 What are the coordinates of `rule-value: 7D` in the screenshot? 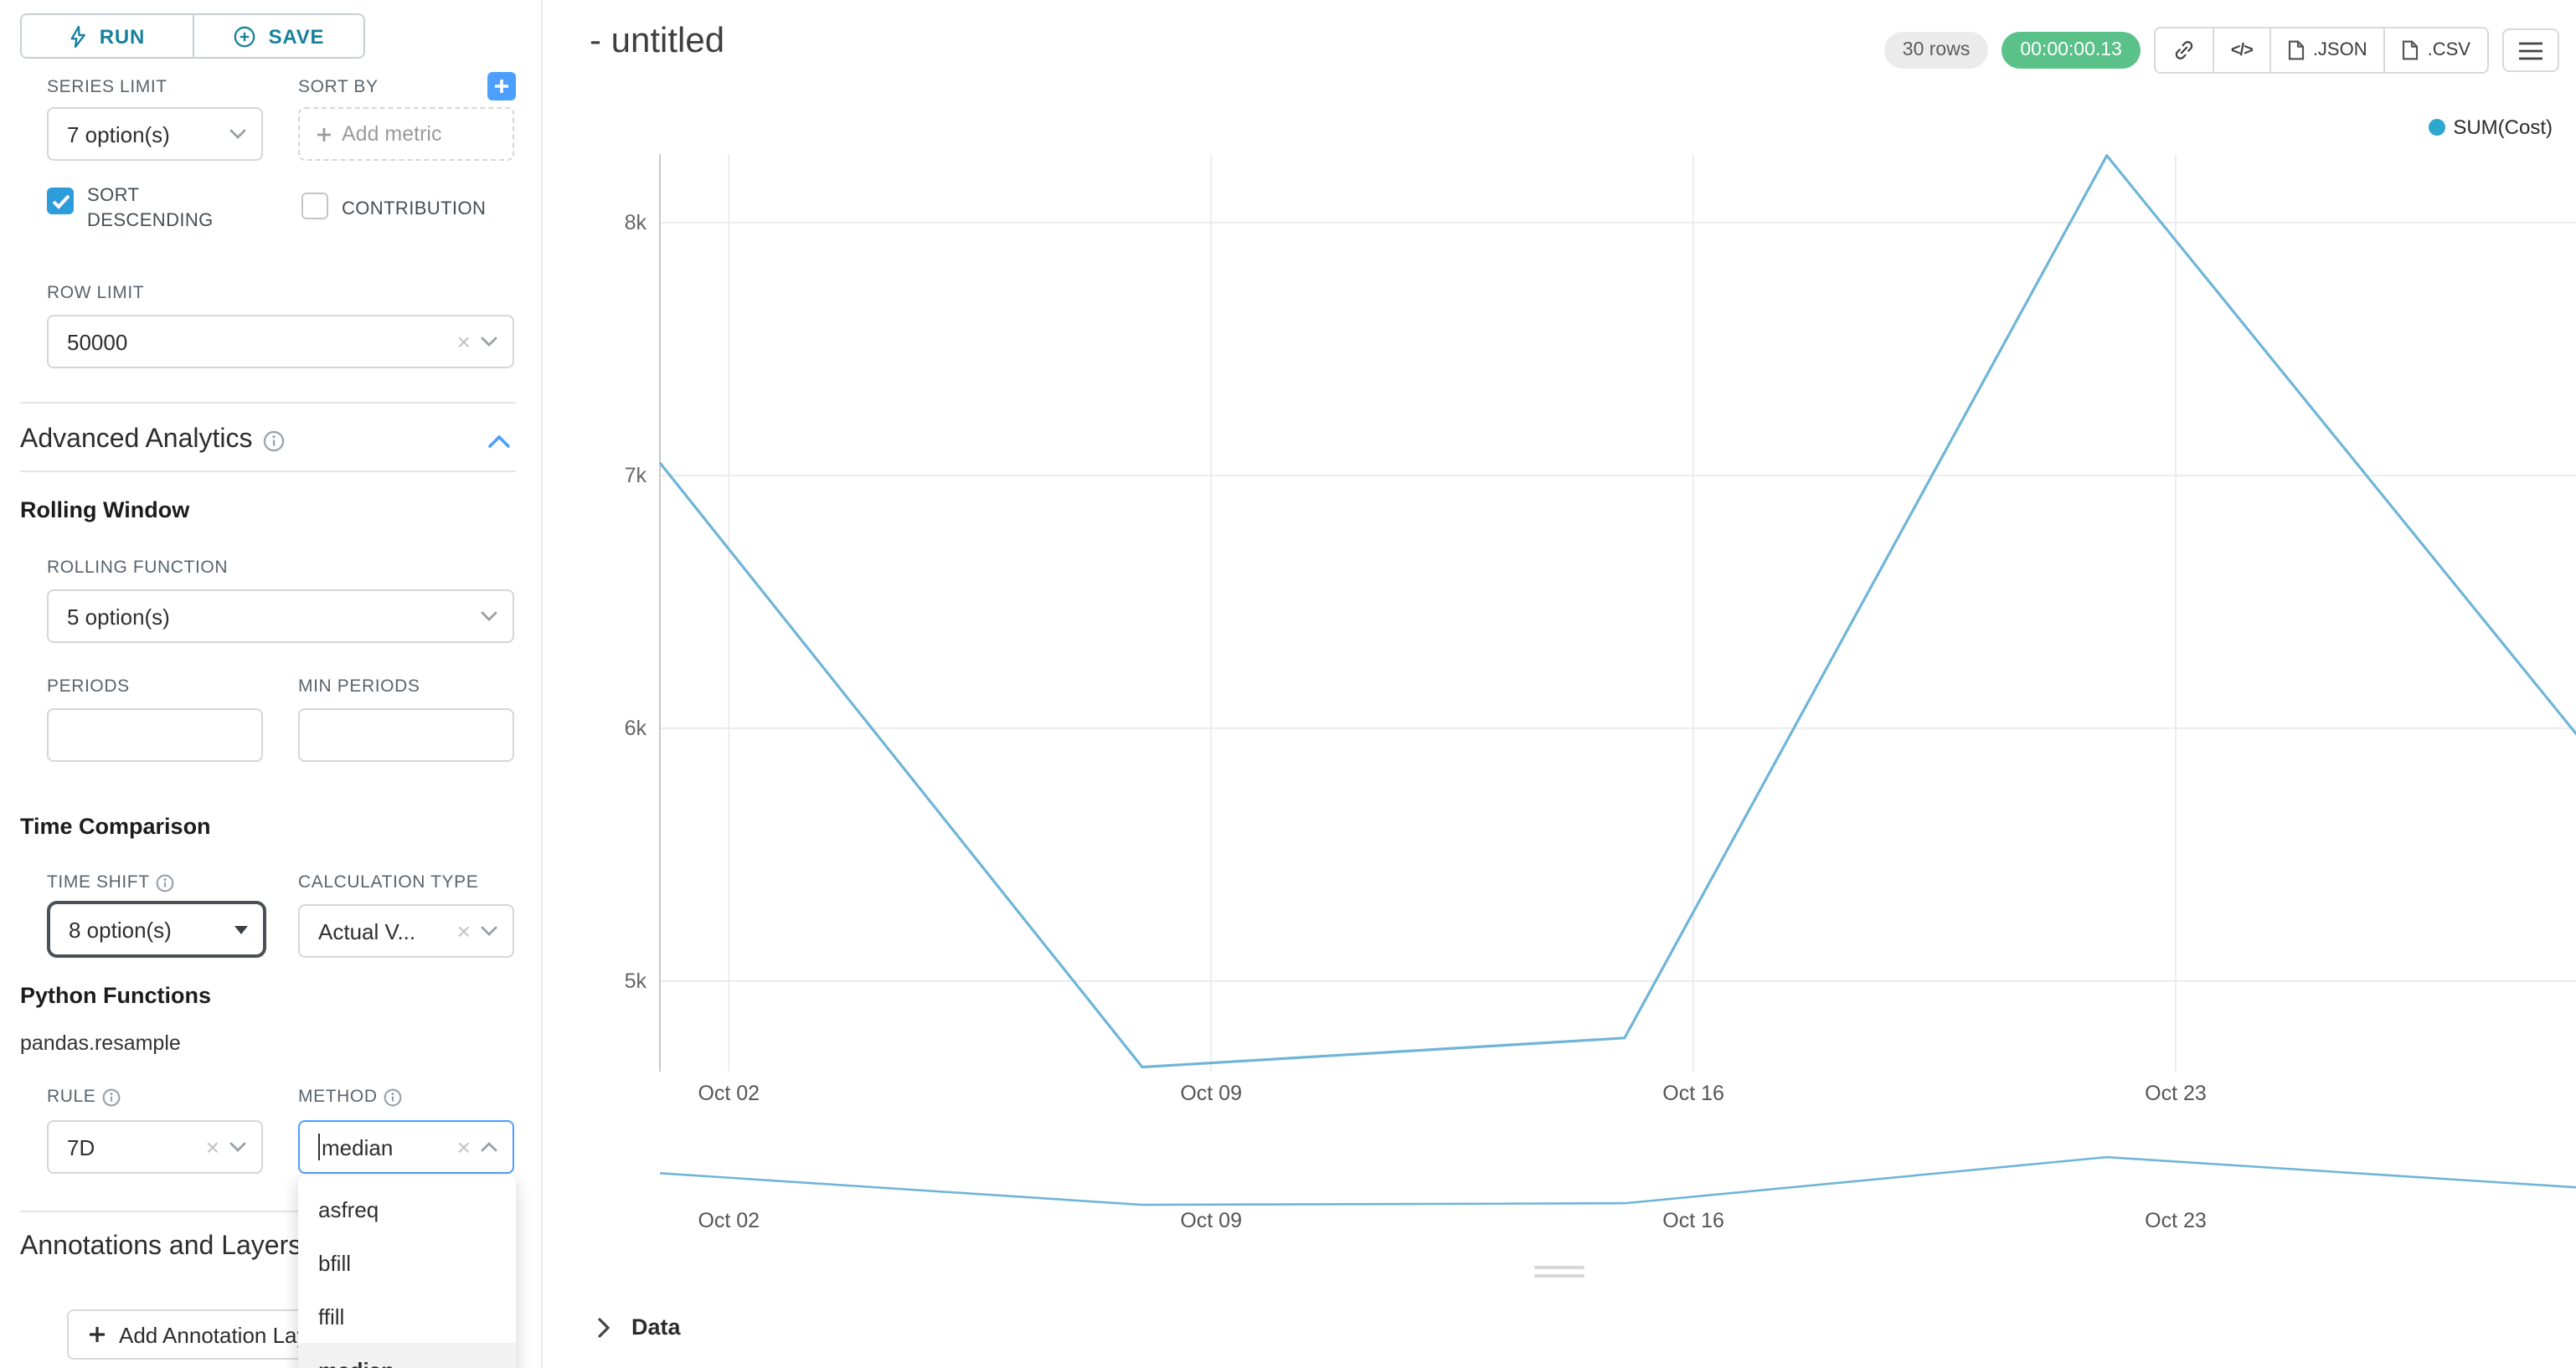 It's located at (81, 1147).